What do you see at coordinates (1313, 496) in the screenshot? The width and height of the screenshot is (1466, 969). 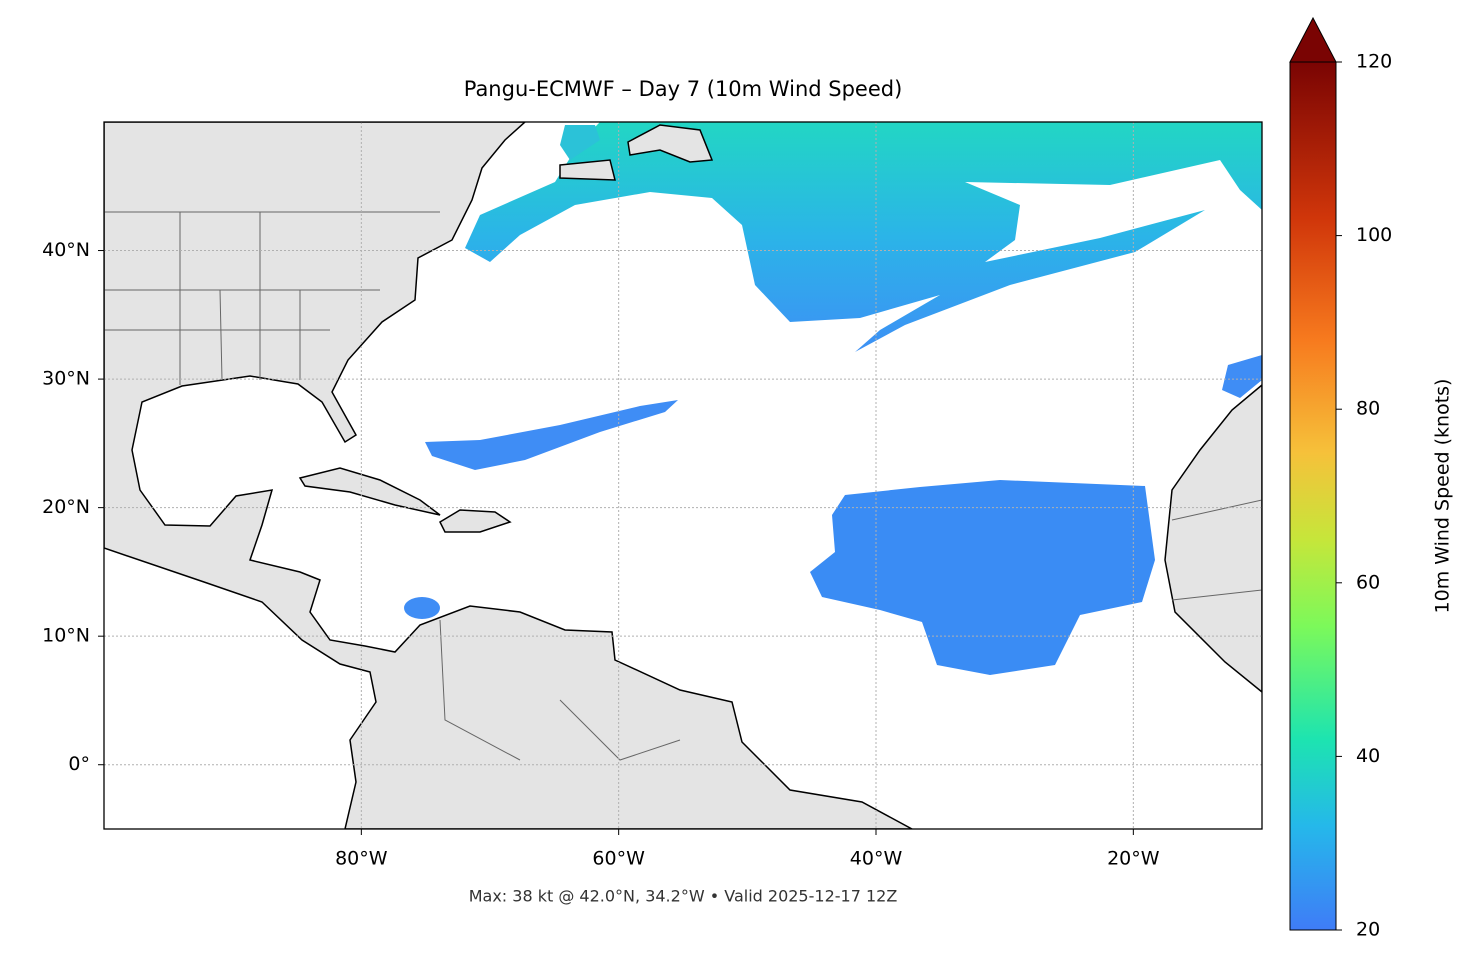 I see `colorbar` at bounding box center [1313, 496].